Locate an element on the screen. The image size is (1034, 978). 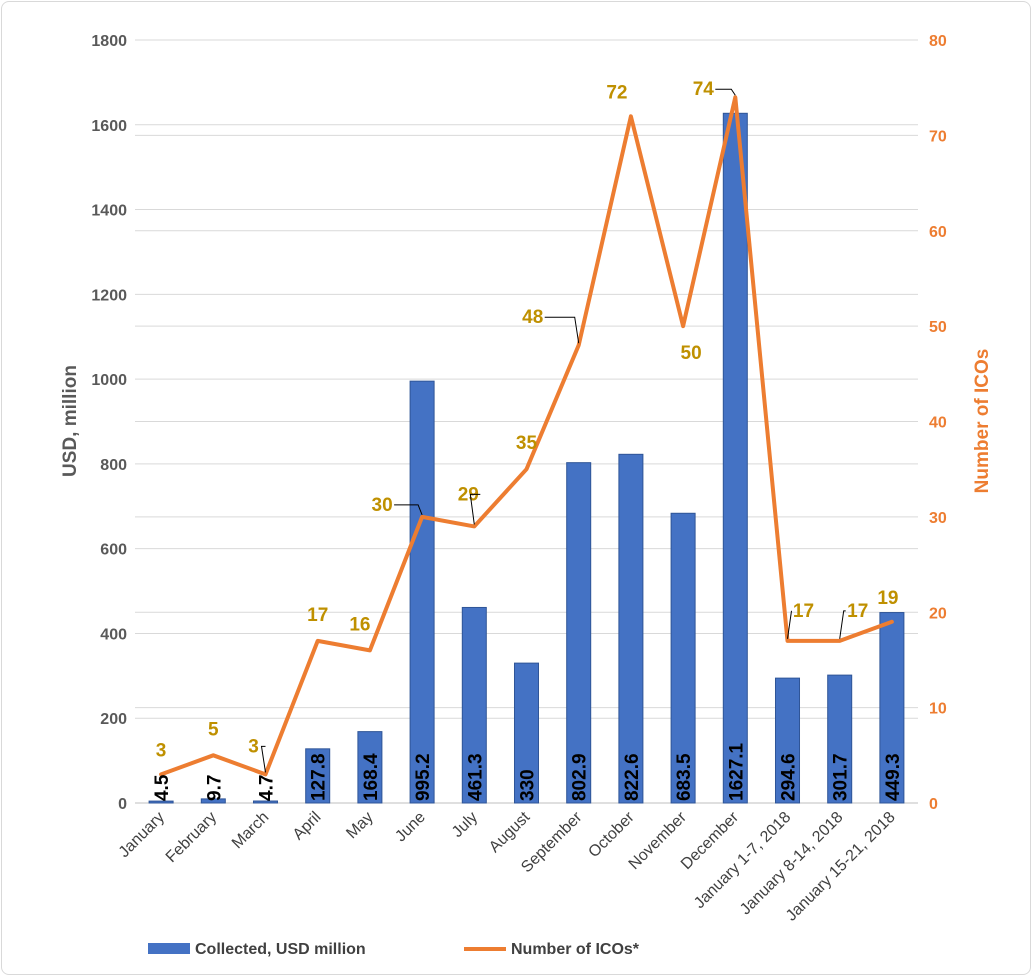
right-tick-label: 80 is located at coordinates (938, 41).